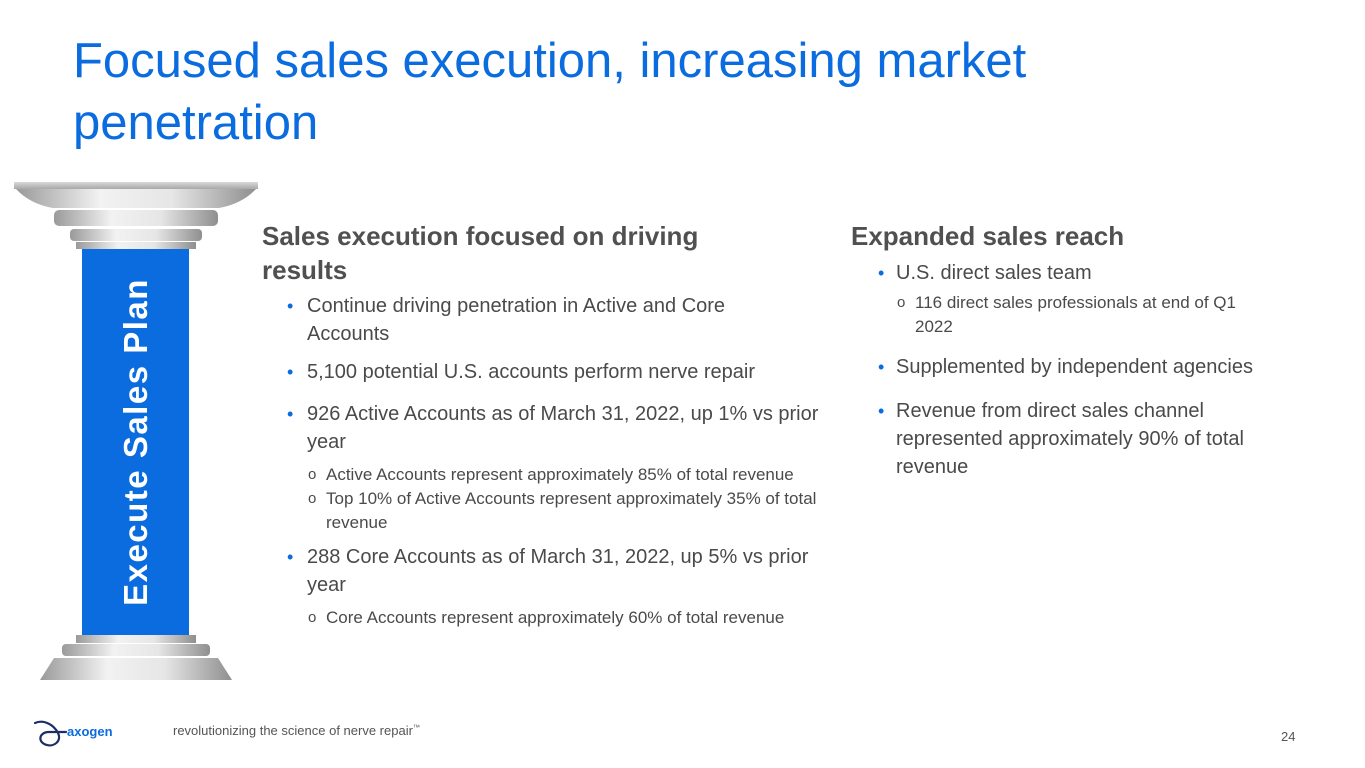 This screenshot has width=1365, height=768. Describe the element at coordinates (988, 236) in the screenshot. I see `right-heading: Expanded sales reach` at that location.